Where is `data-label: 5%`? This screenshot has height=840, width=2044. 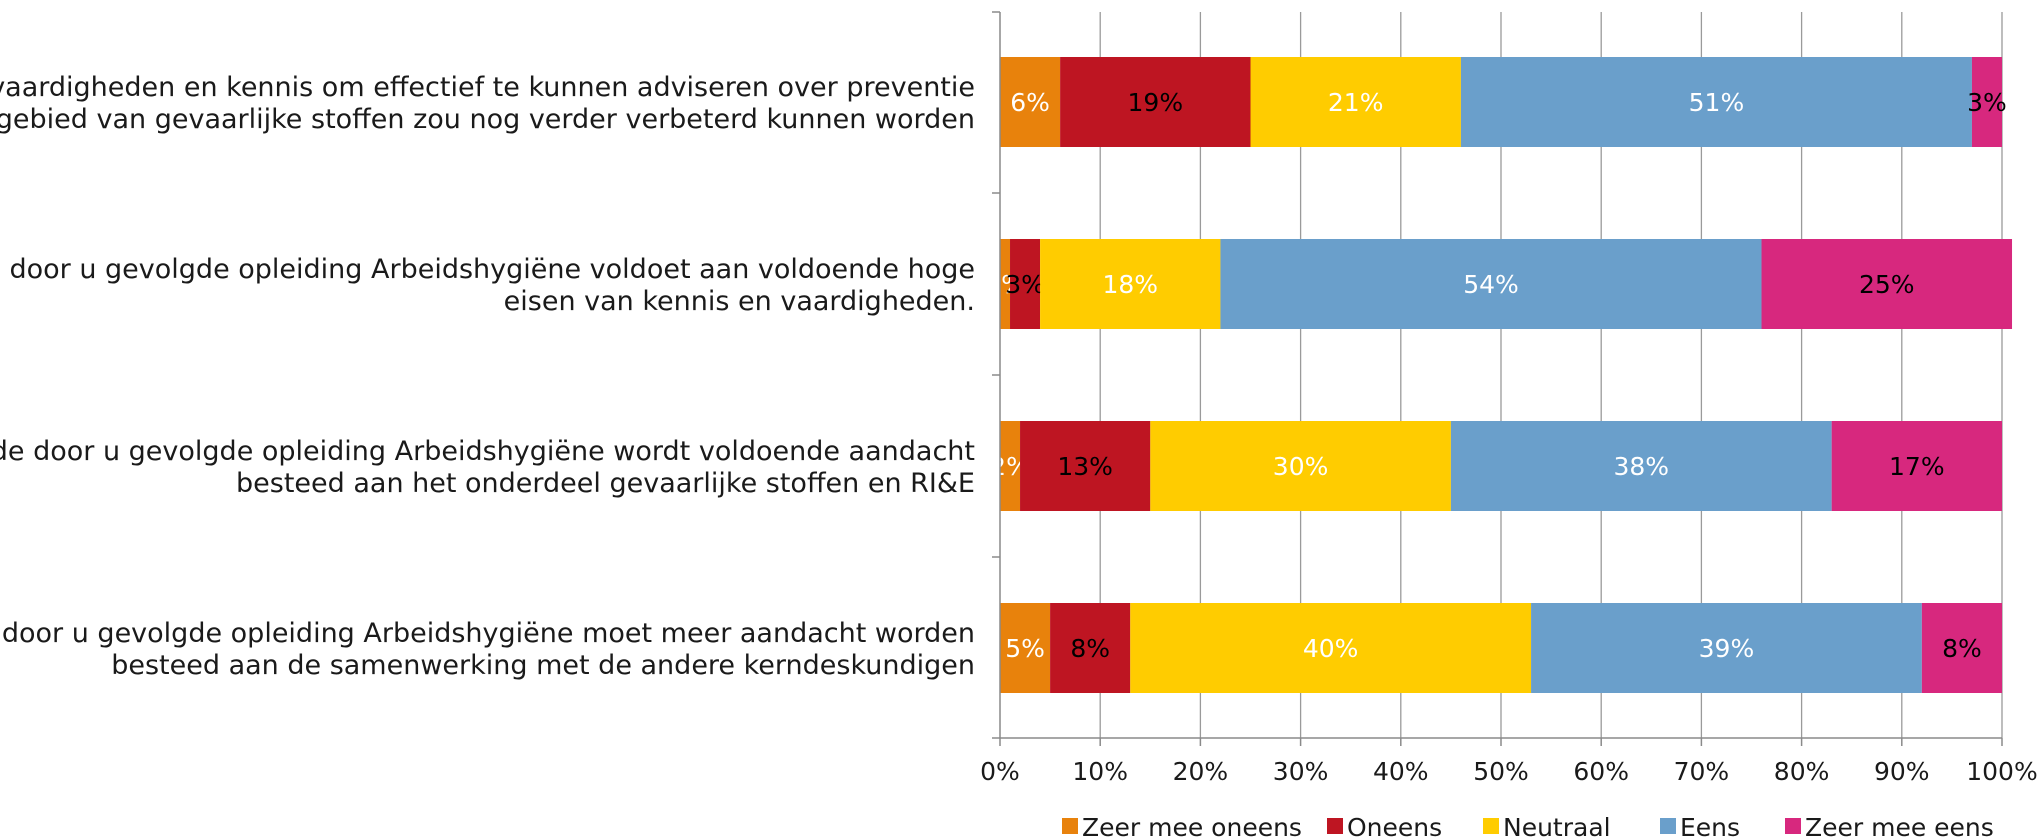 data-label: 5% is located at coordinates (1025, 648).